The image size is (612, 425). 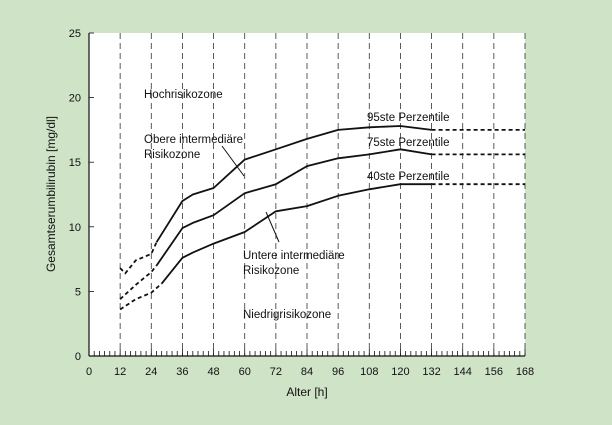 I want to click on x-tick-label: 108, so click(x=369, y=372).